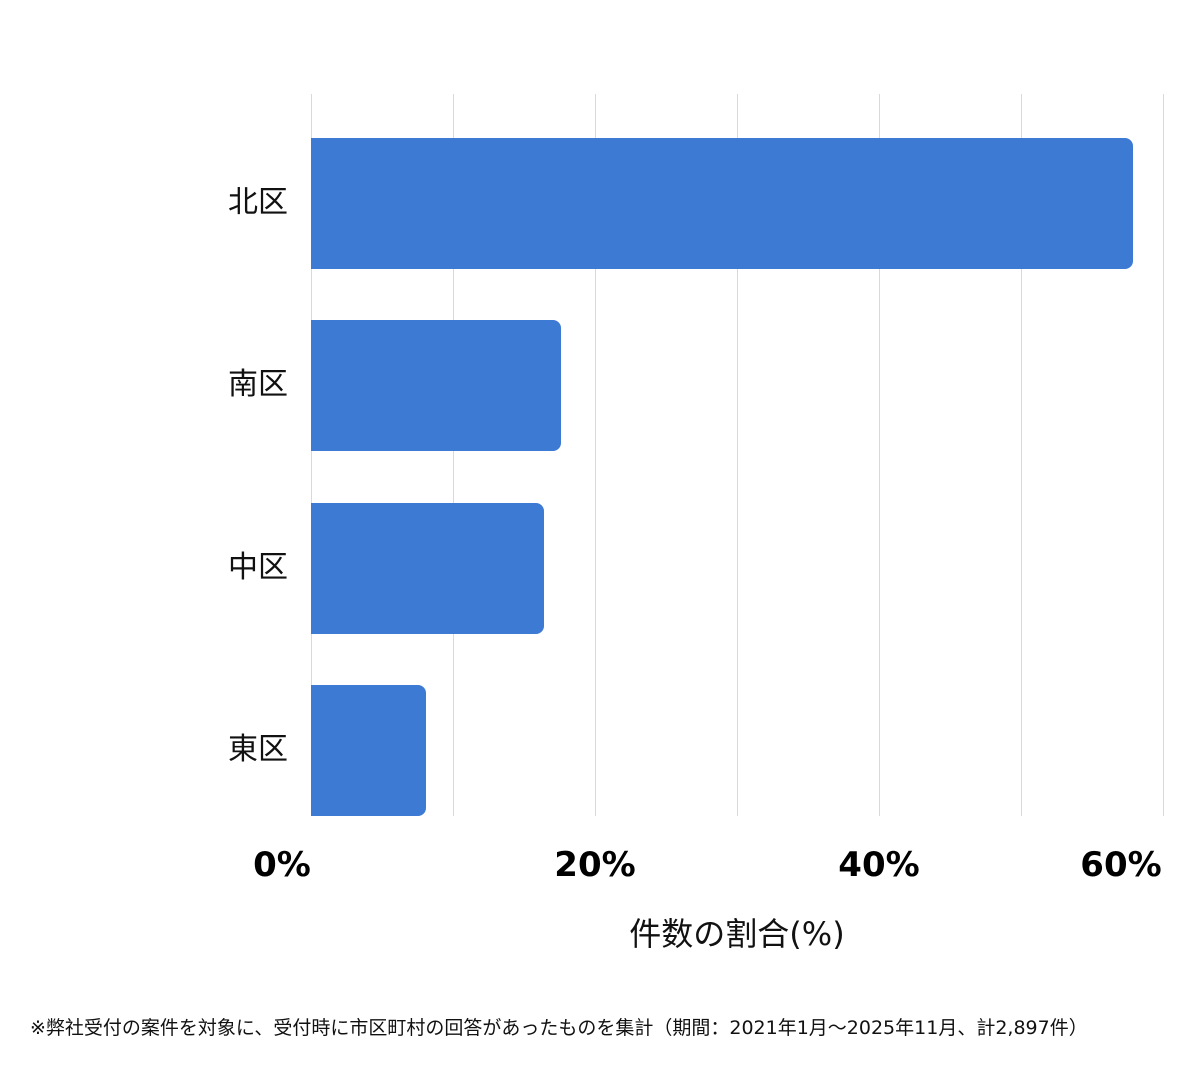  I want to click on tick-label: 0%, so click(282, 865).